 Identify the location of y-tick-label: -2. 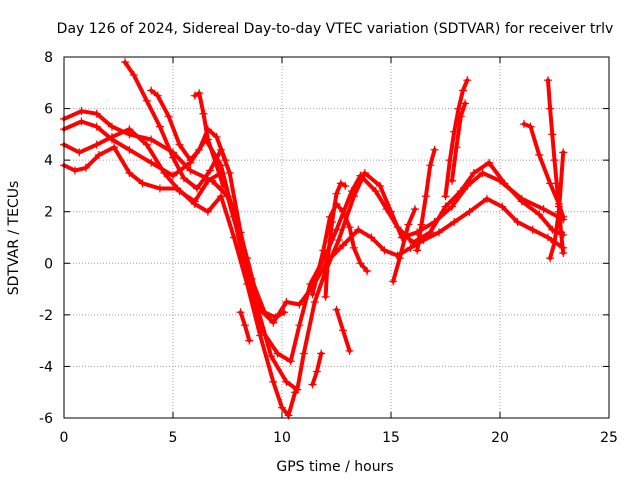
(46, 316).